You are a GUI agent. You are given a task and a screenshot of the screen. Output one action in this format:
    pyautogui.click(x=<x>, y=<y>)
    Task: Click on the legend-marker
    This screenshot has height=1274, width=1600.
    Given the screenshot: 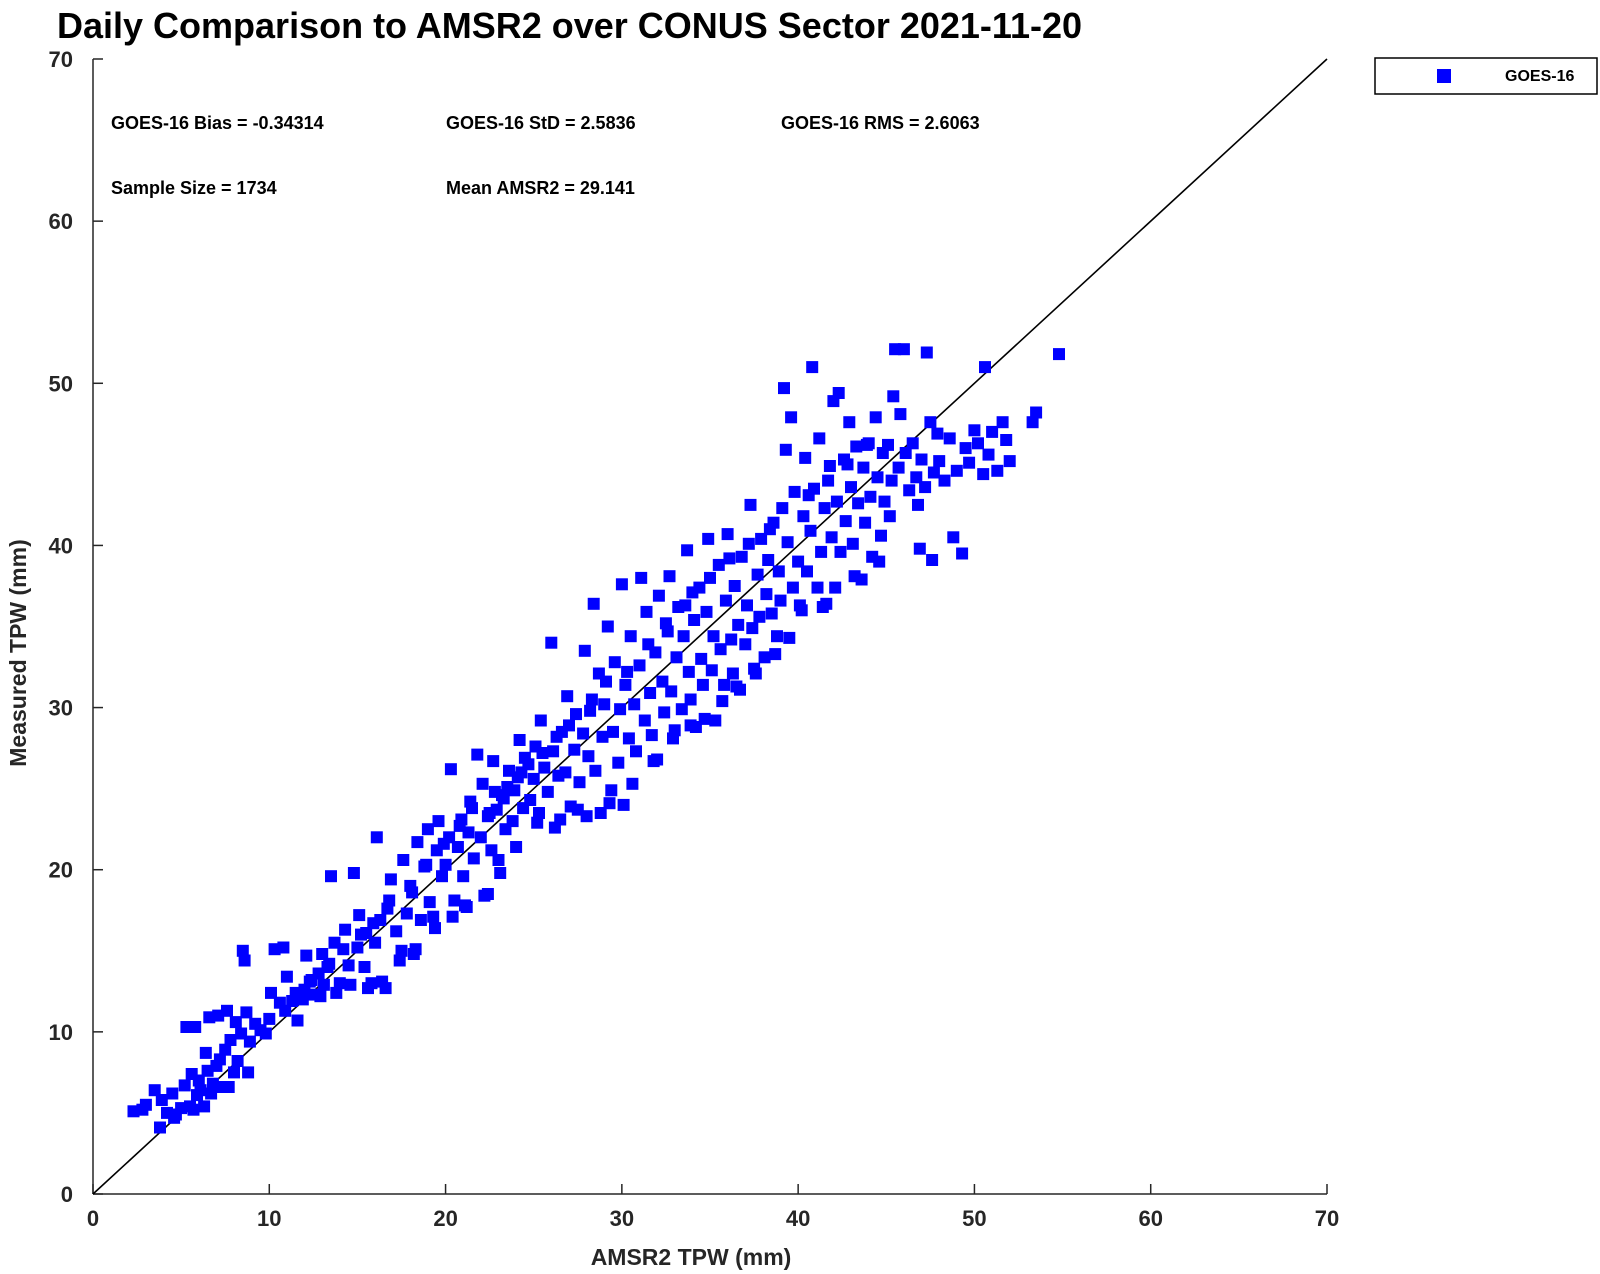 What is the action you would take?
    pyautogui.click(x=1444, y=76)
    